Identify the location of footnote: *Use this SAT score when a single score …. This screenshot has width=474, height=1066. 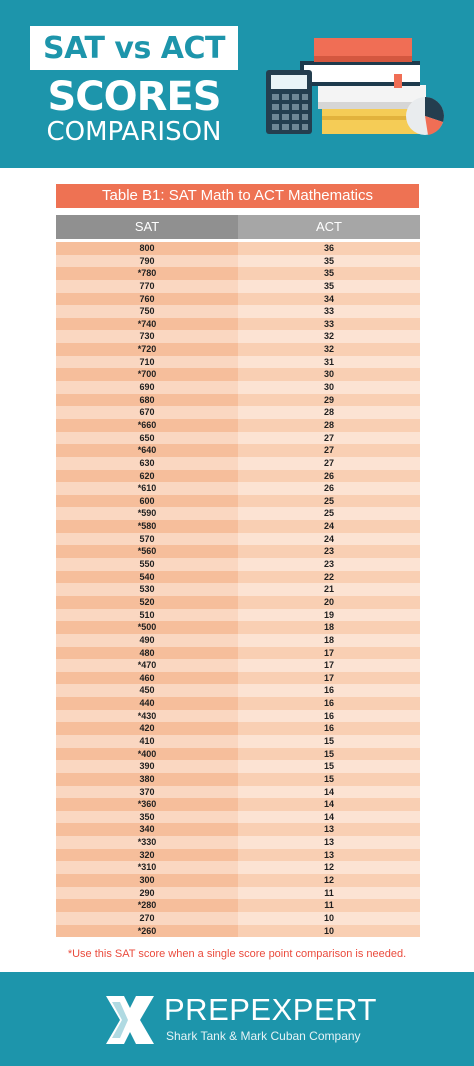
(237, 954).